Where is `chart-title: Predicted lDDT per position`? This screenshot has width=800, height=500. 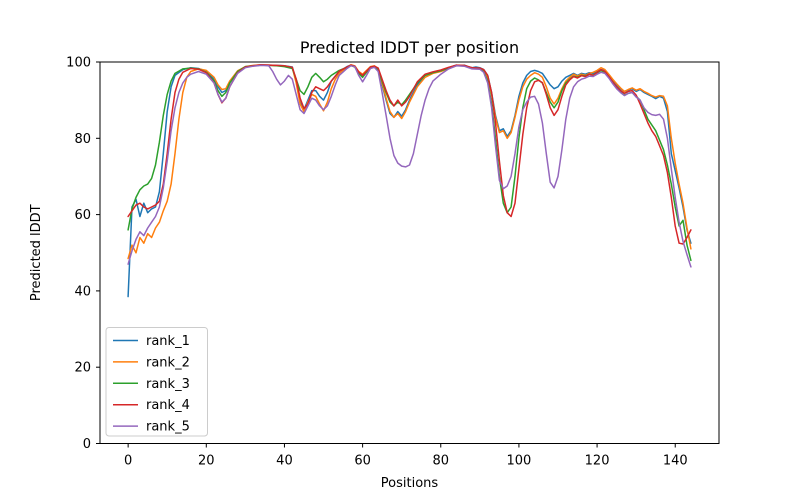
chart-title: Predicted lDDT per position is located at coordinates (409, 47).